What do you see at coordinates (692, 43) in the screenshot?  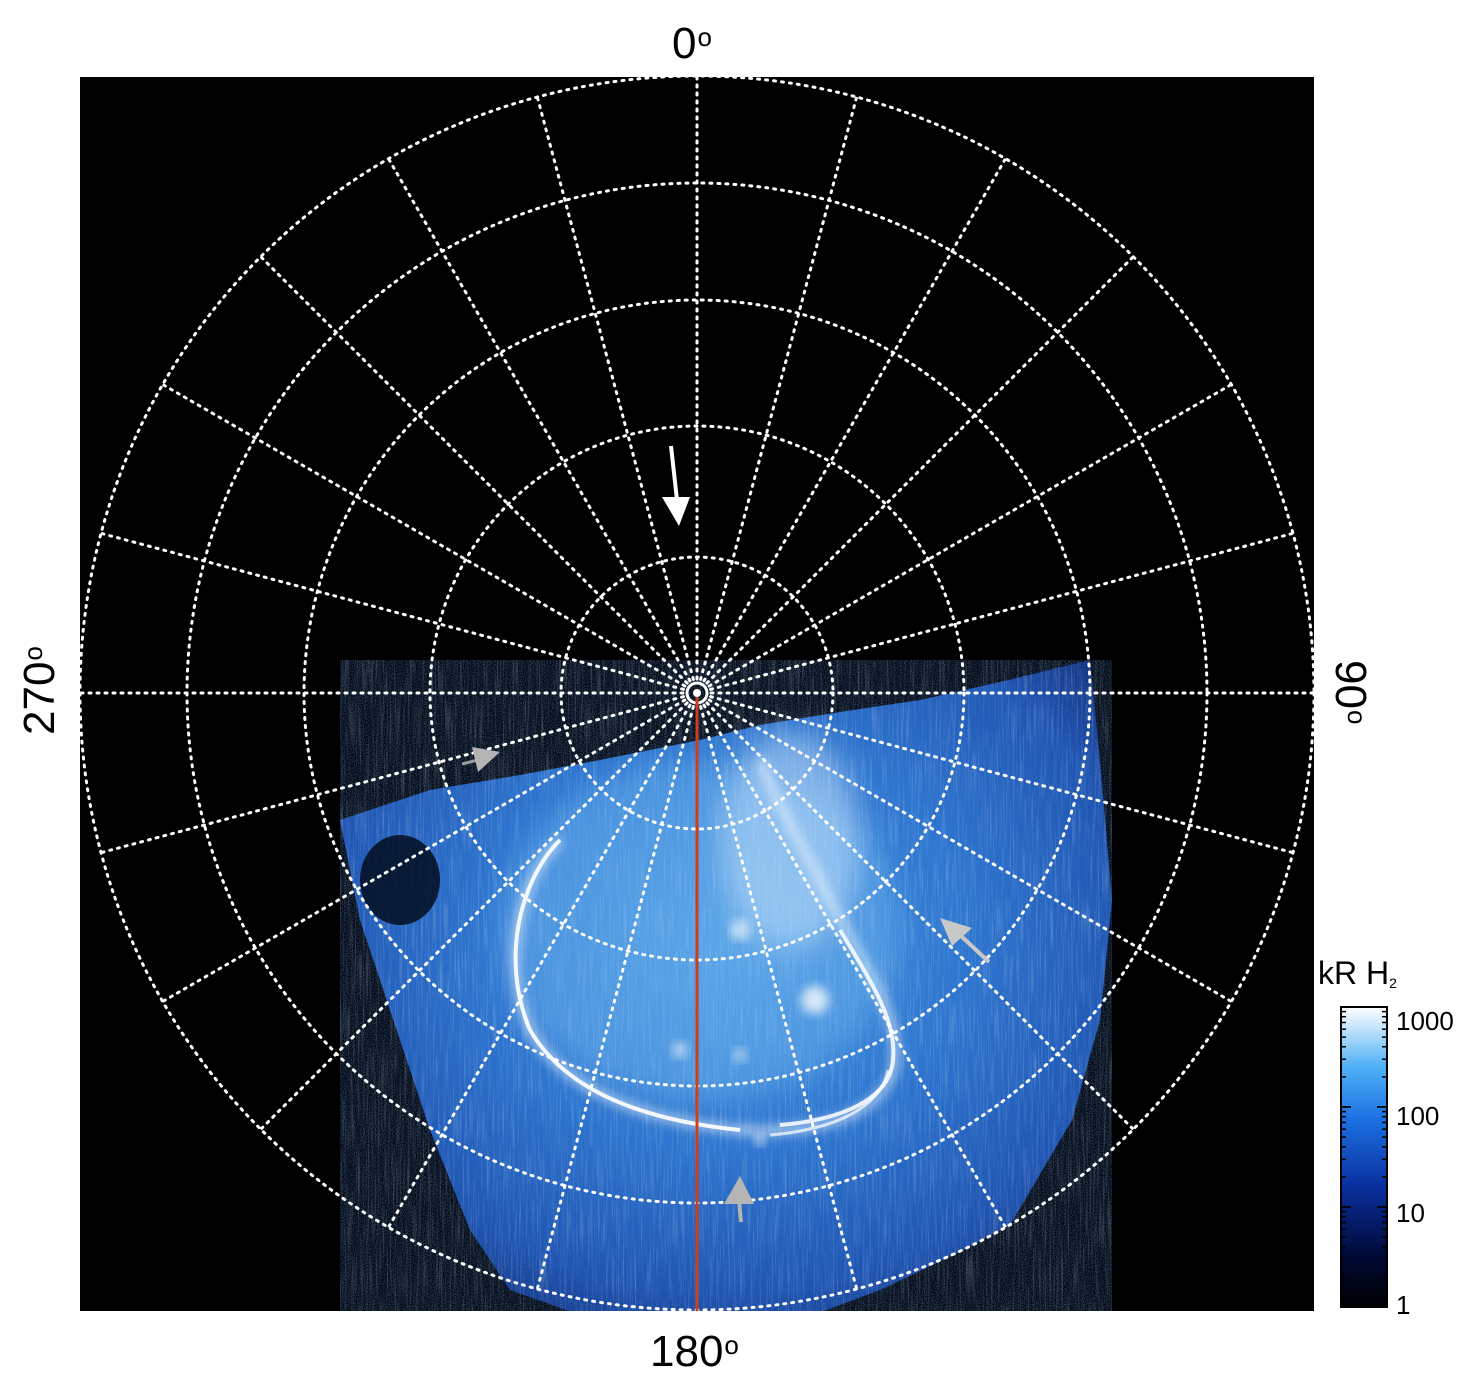 I see `longitude-label-0: 0o` at bounding box center [692, 43].